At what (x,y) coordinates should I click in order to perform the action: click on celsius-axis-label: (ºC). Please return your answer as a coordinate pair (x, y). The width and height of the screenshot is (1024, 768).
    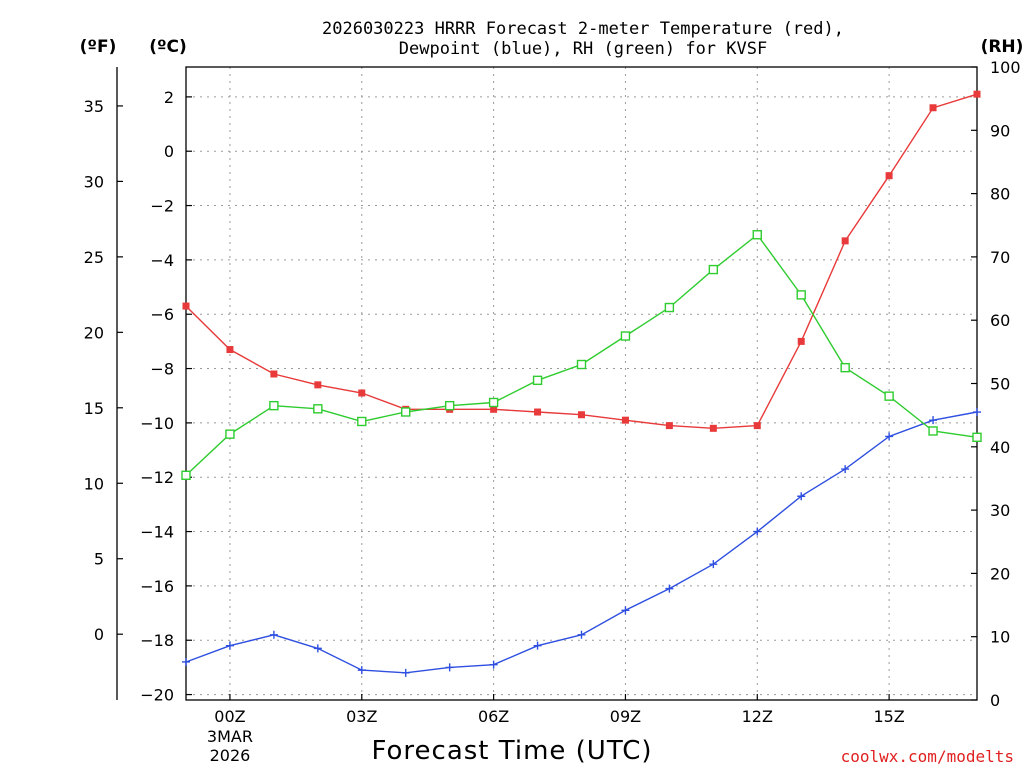
    Looking at the image, I should click on (168, 47).